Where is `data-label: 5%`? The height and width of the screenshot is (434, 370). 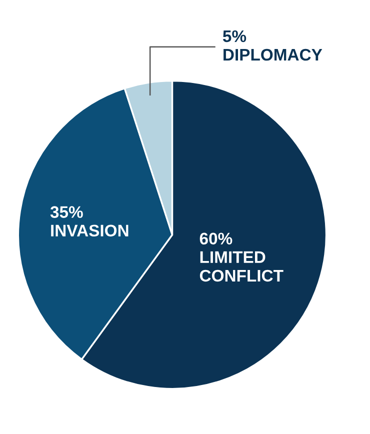 data-label: 5% is located at coordinates (234, 36).